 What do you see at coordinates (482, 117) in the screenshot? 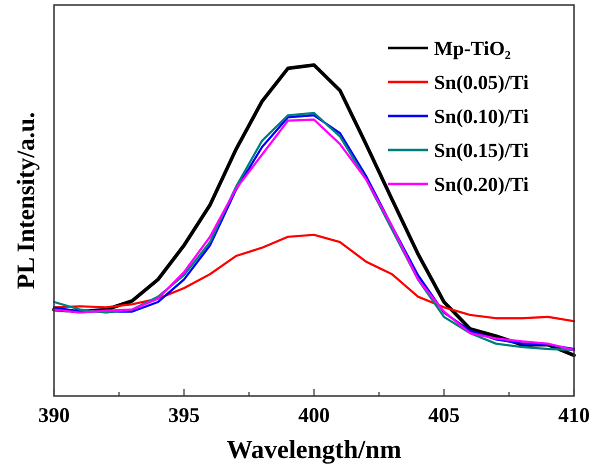
I see `legend-label: Sn(0.10)/Ti` at bounding box center [482, 117].